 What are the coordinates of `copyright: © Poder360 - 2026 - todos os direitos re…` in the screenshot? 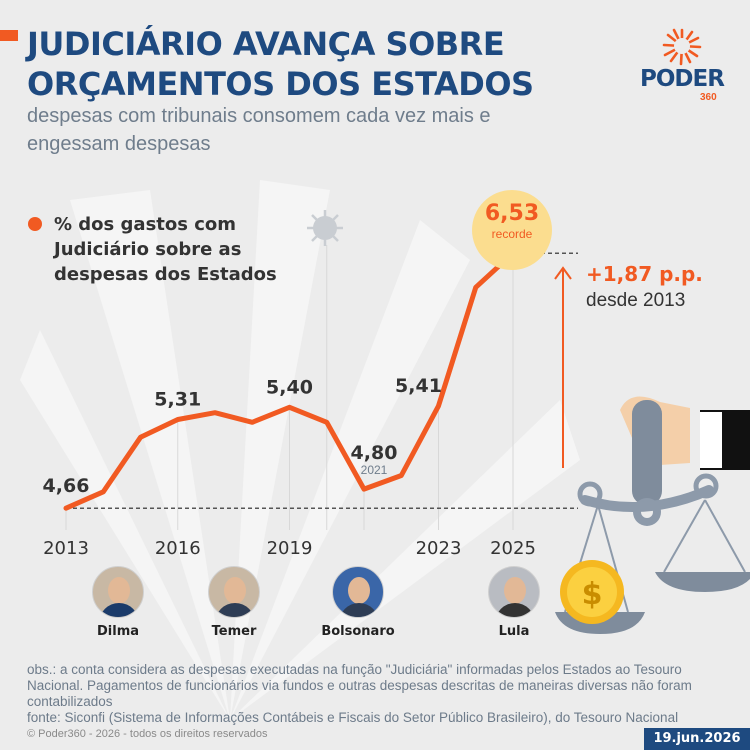 It's located at (147, 734).